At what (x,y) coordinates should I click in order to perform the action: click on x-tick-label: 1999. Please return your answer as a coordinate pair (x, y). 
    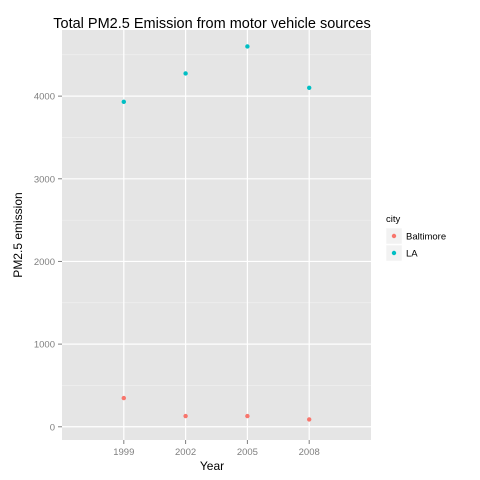
    Looking at the image, I should click on (123, 452).